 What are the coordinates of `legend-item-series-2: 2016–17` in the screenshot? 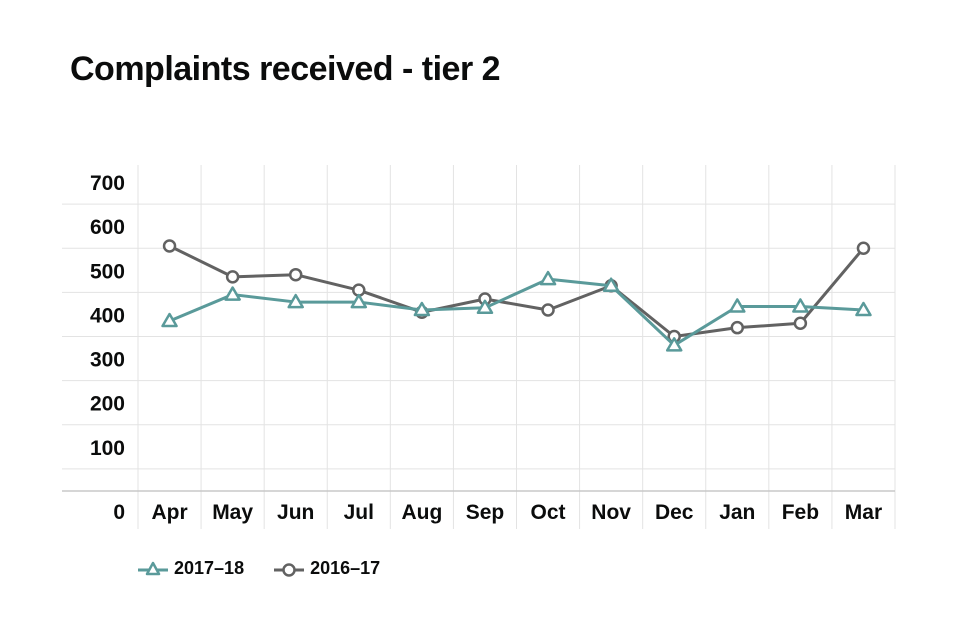 It's located at (327, 568).